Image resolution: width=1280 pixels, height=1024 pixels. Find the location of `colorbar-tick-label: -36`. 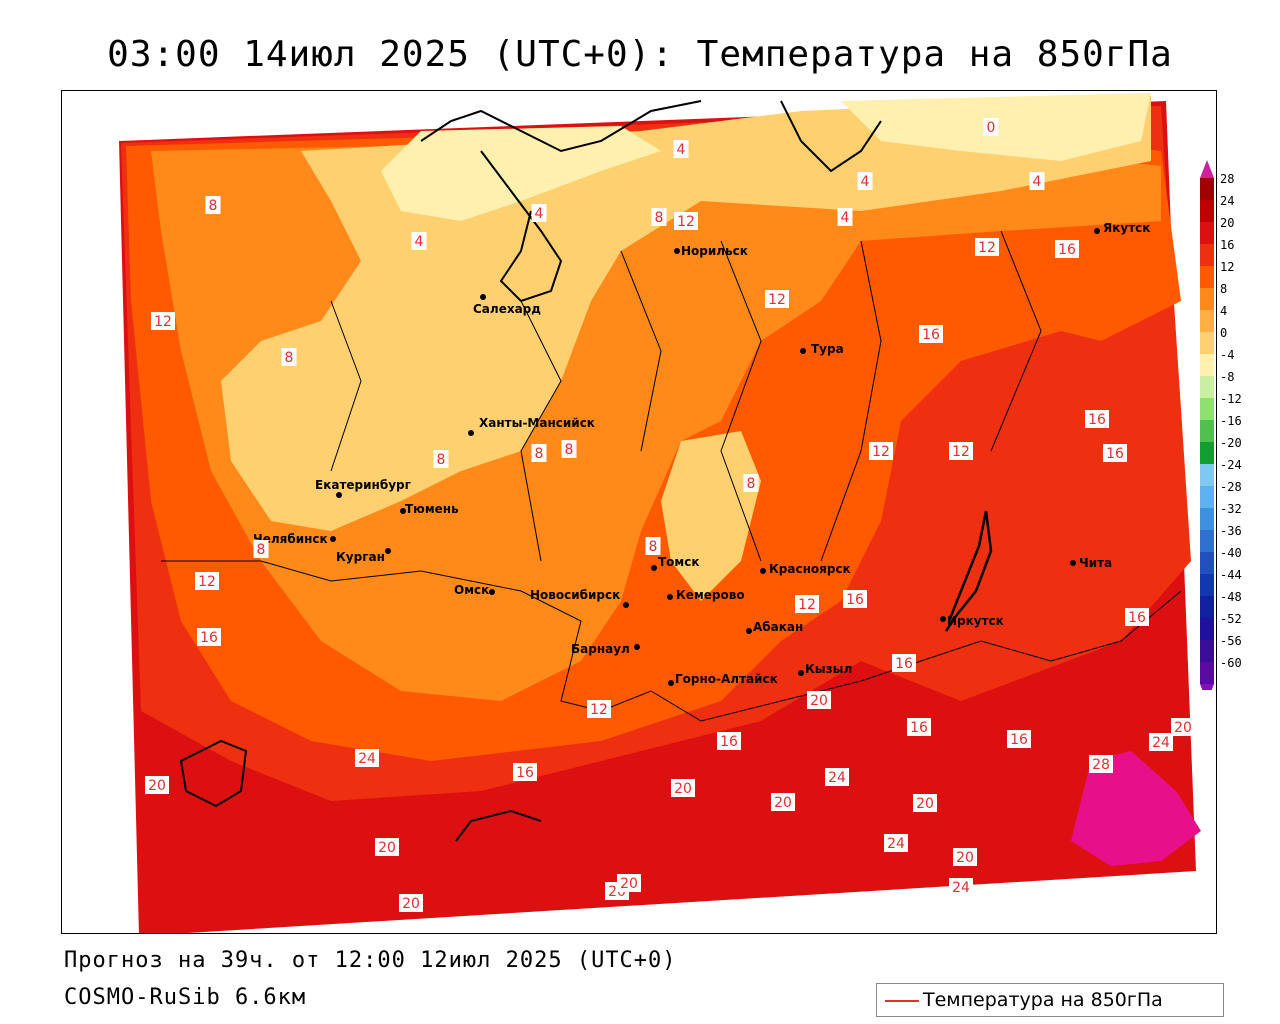

colorbar-tick-label: -36 is located at coordinates (1231, 531).